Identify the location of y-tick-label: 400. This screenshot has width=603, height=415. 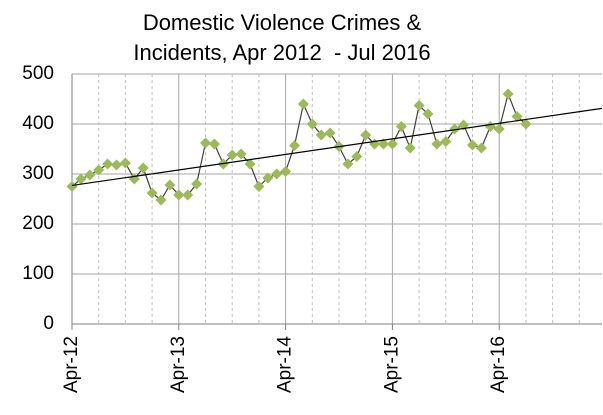
(38, 123).